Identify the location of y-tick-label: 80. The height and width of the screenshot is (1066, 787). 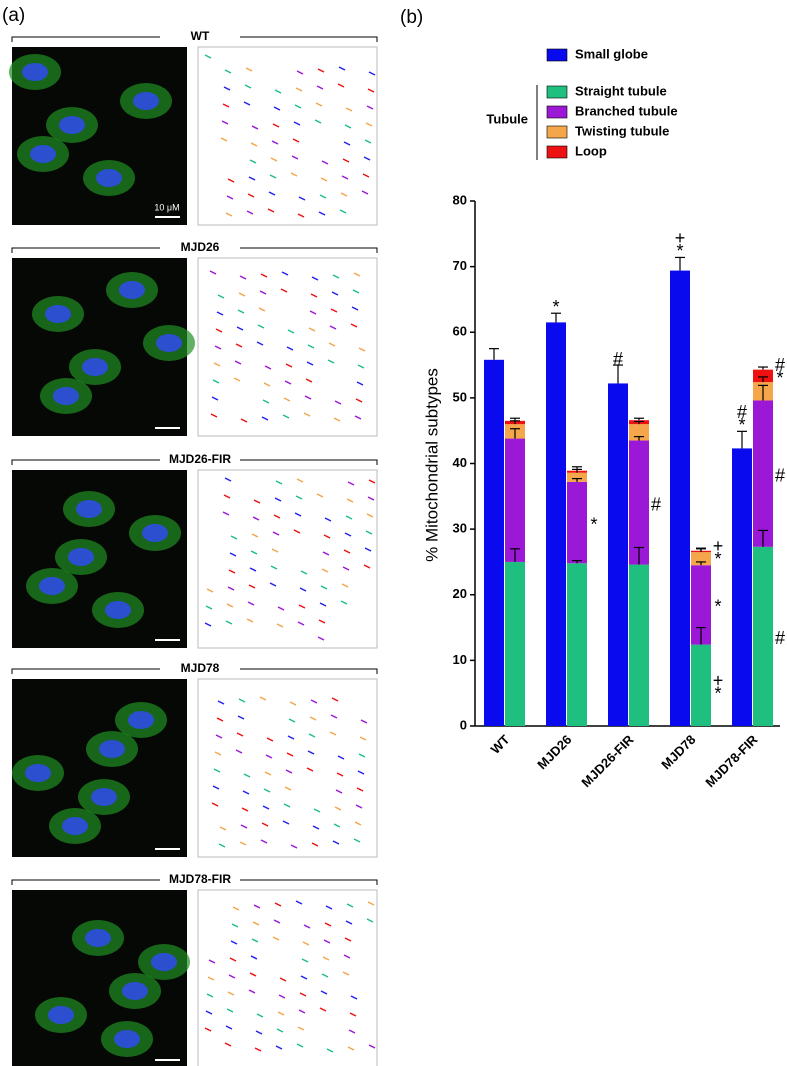
(460, 199).